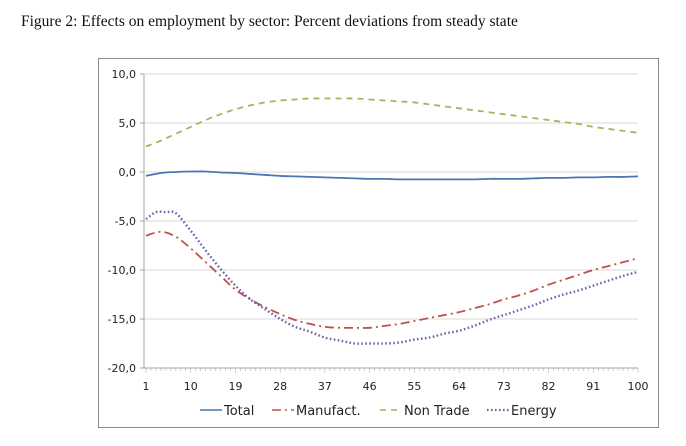 The image size is (686, 446). What do you see at coordinates (328, 411) in the screenshot?
I see `legend-label: Manufact.` at bounding box center [328, 411].